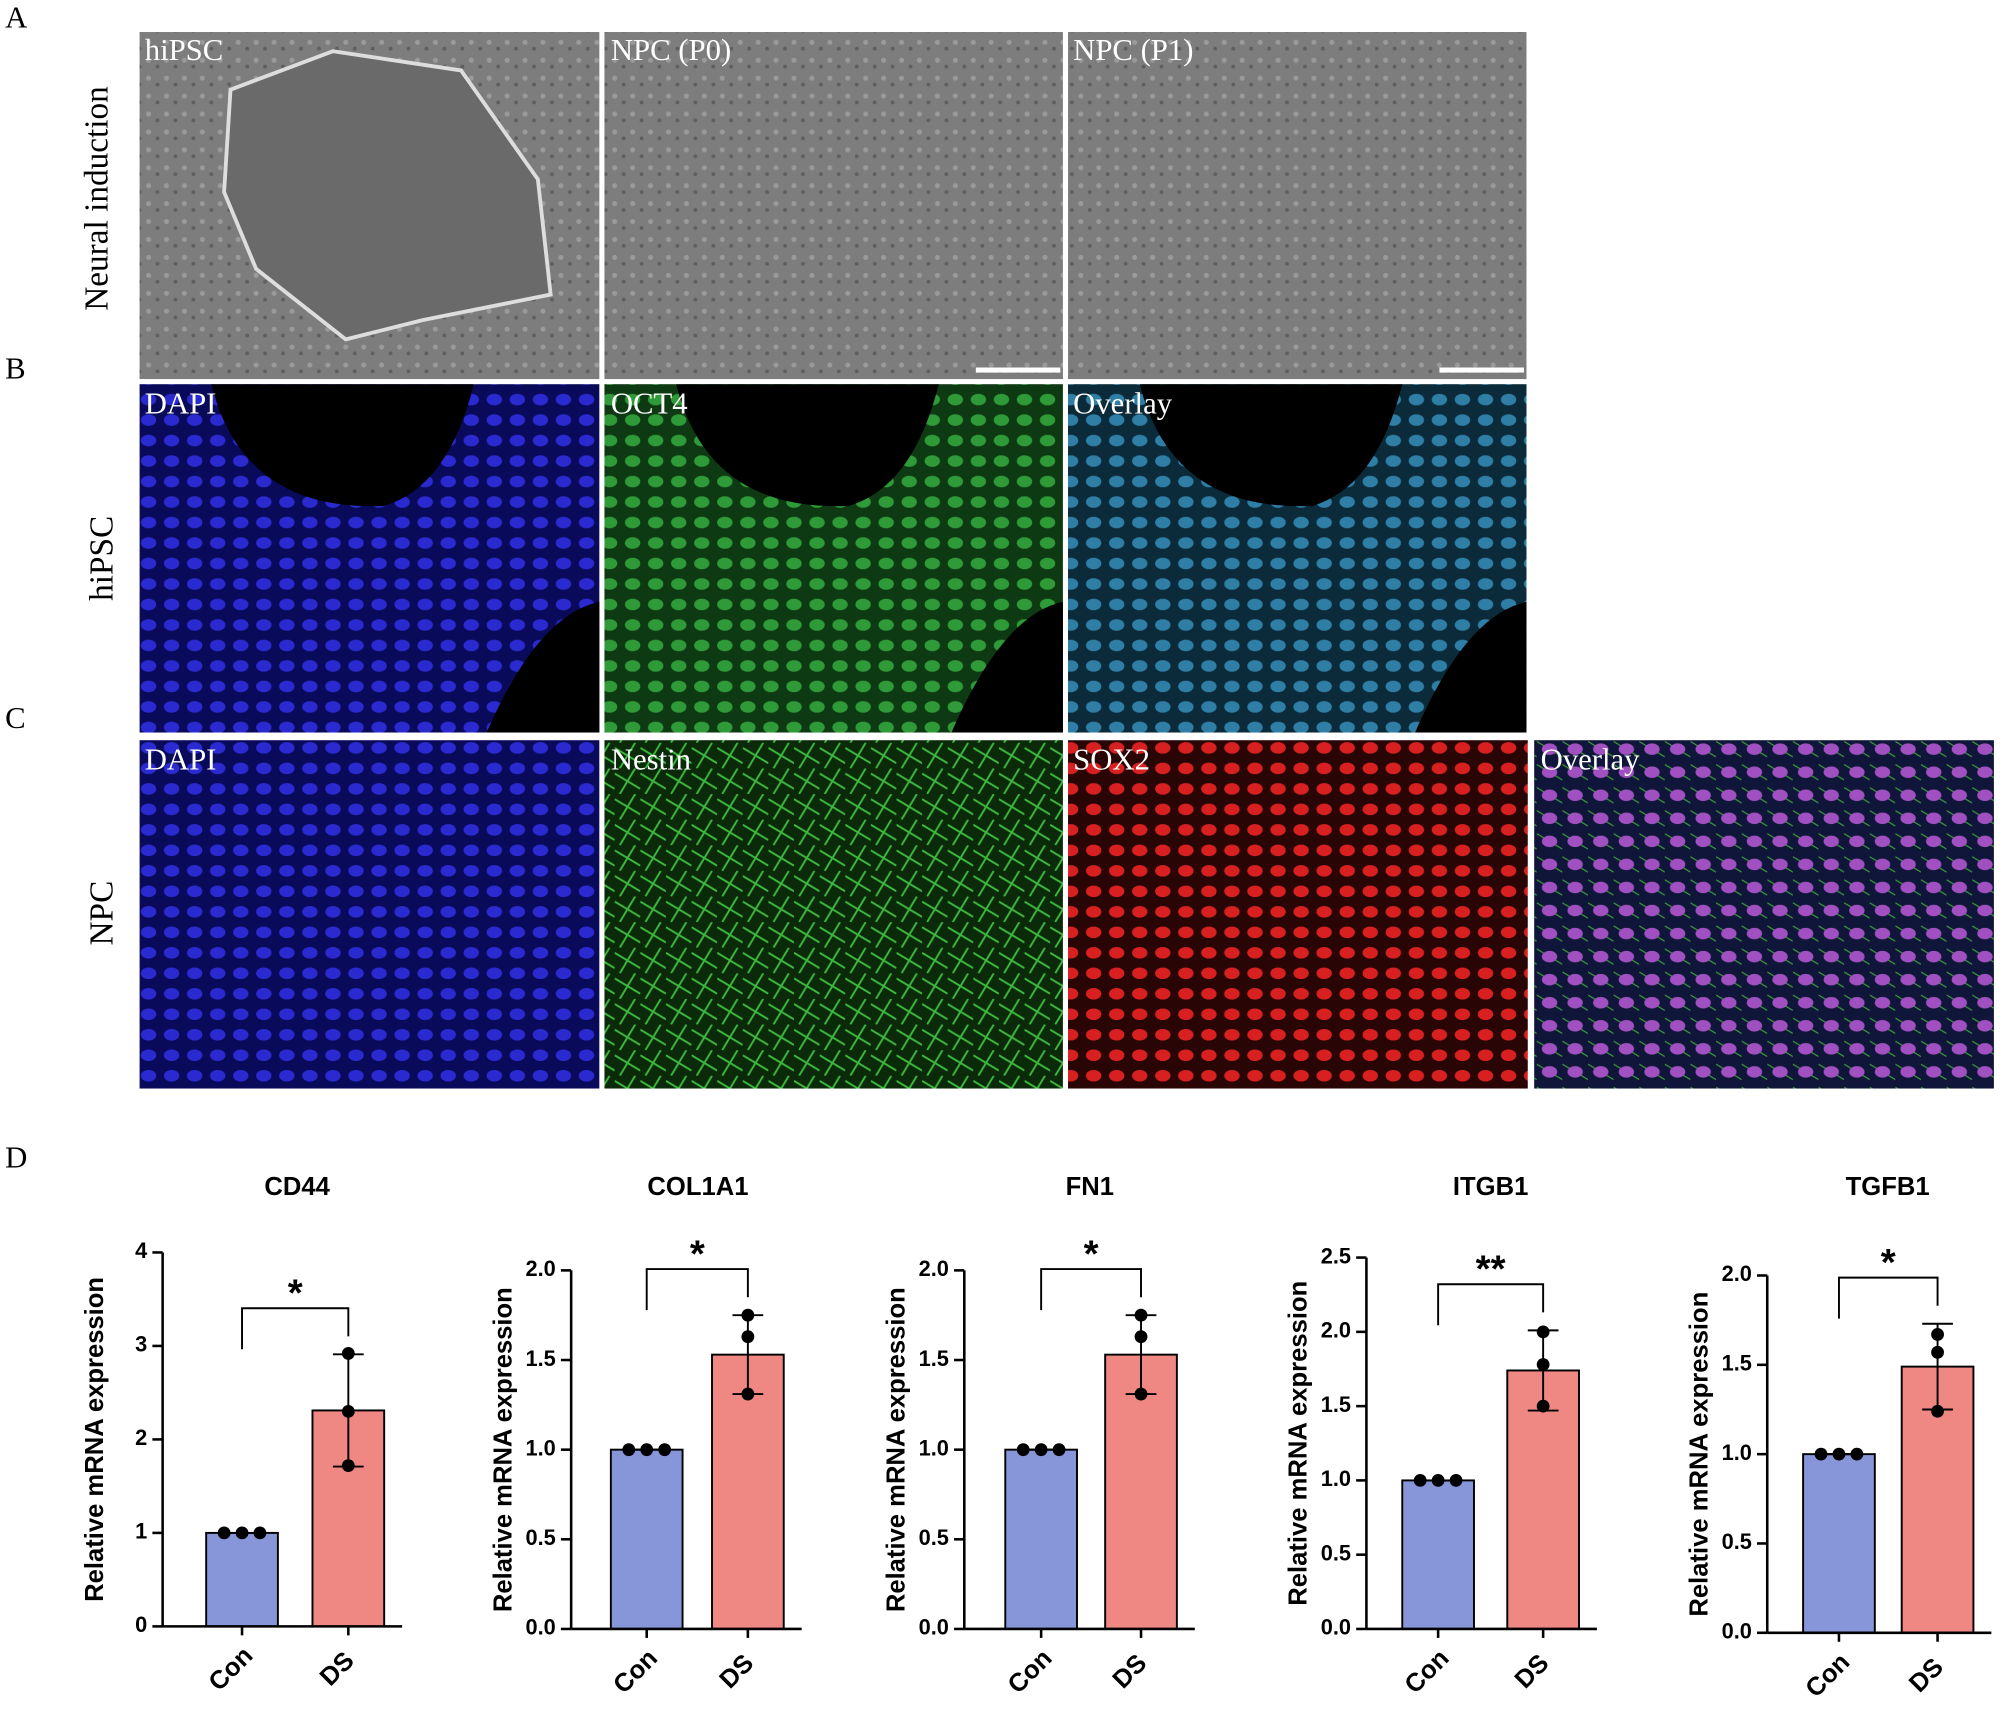  What do you see at coordinates (1491, 1269) in the screenshot?
I see `significance-label: **` at bounding box center [1491, 1269].